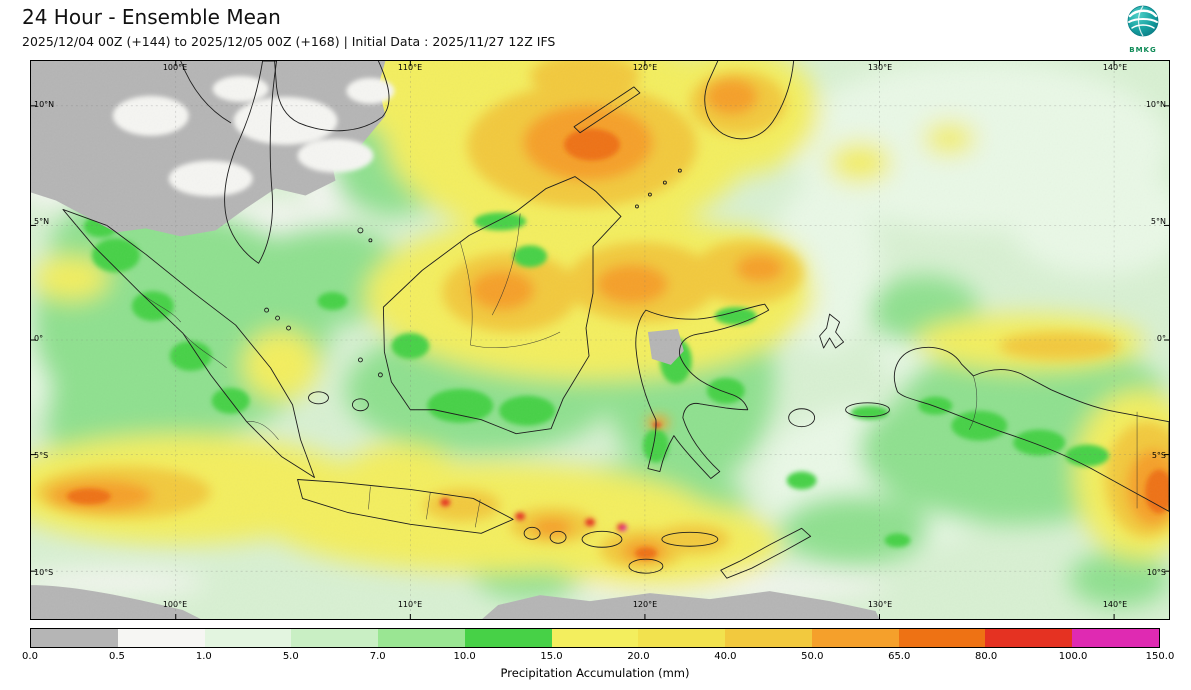 Image resolution: width=1191 pixels, height=690 pixels. Describe the element at coordinates (1160, 656) in the screenshot. I see `colorbar-tick: 150.0` at that location.